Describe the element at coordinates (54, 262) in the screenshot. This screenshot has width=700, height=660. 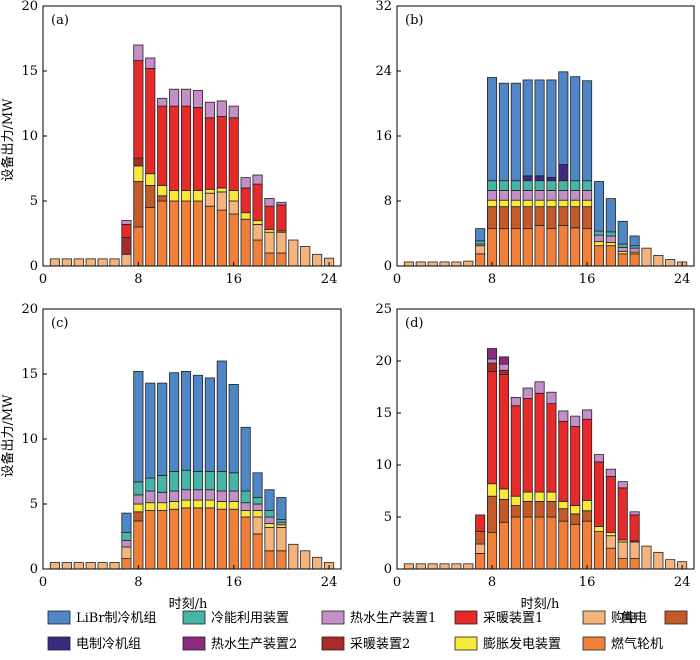
I see `bar-a-h1-s1` at that location.